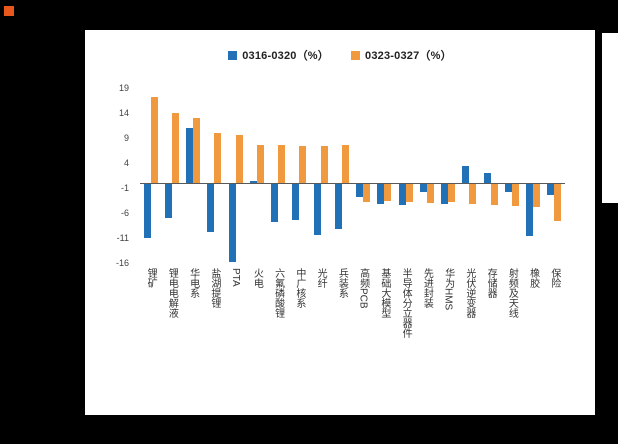  Describe the element at coordinates (427, 288) in the screenshot. I see `x-axis-label: 先进封装` at that location.